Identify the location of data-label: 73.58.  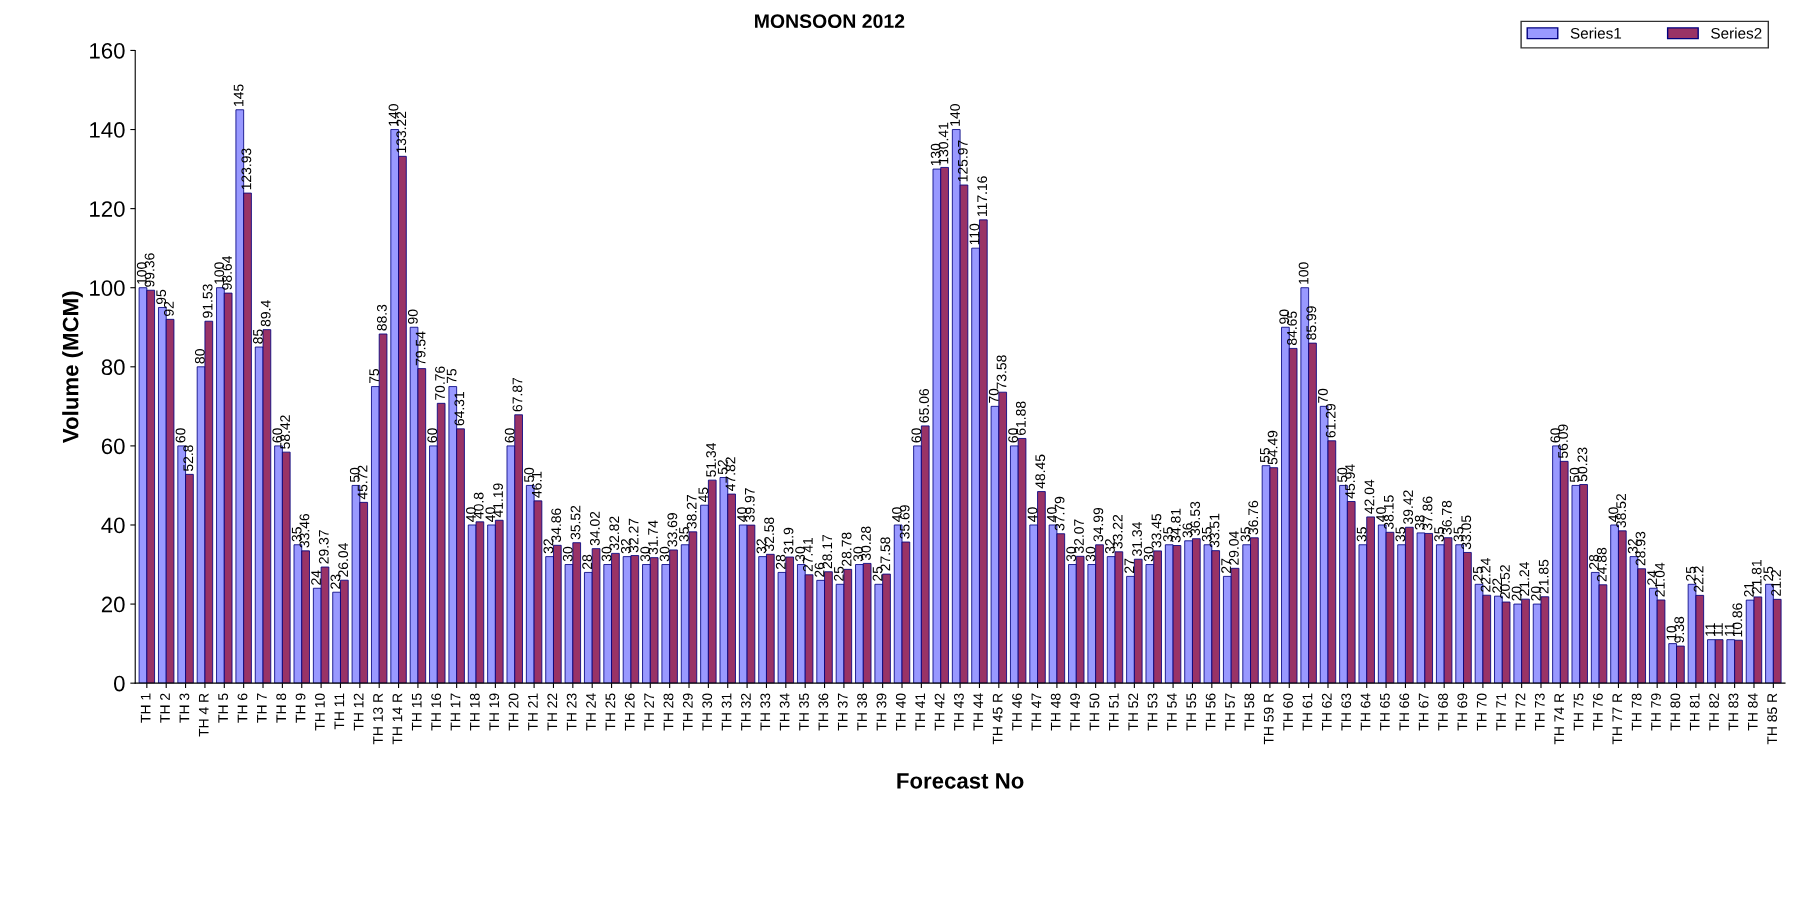
(1001, 372).